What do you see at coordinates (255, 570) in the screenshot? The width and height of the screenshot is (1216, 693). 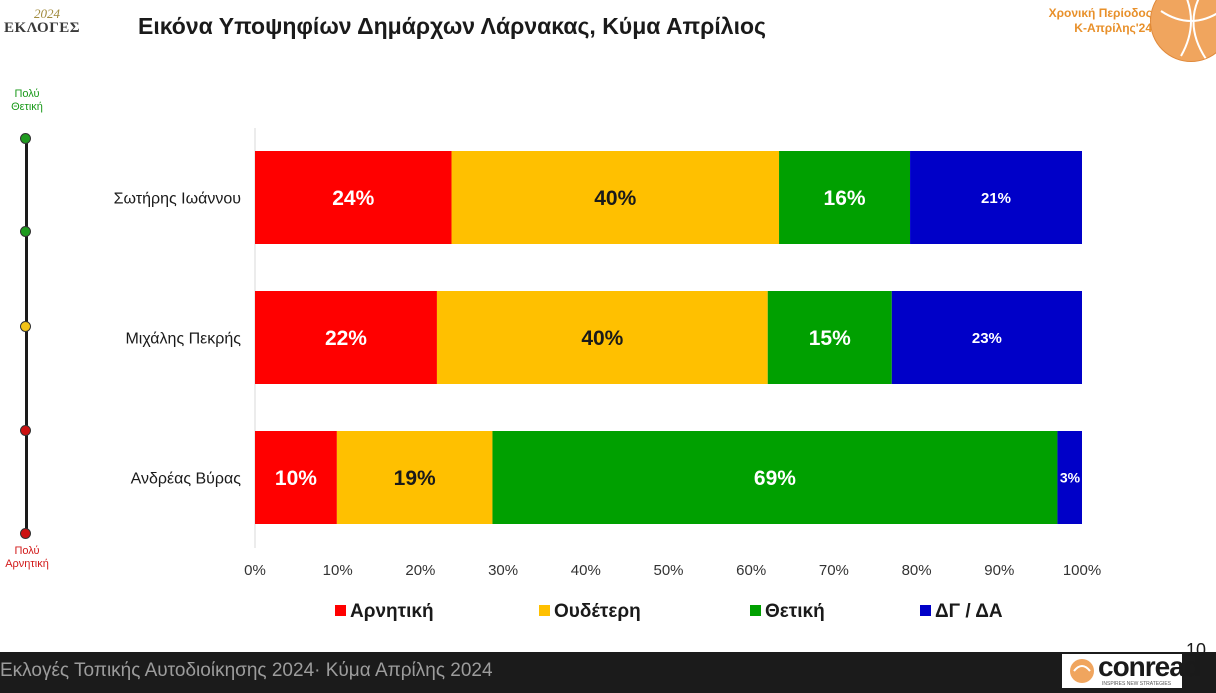 I see `x-tick-label: 0%` at bounding box center [255, 570].